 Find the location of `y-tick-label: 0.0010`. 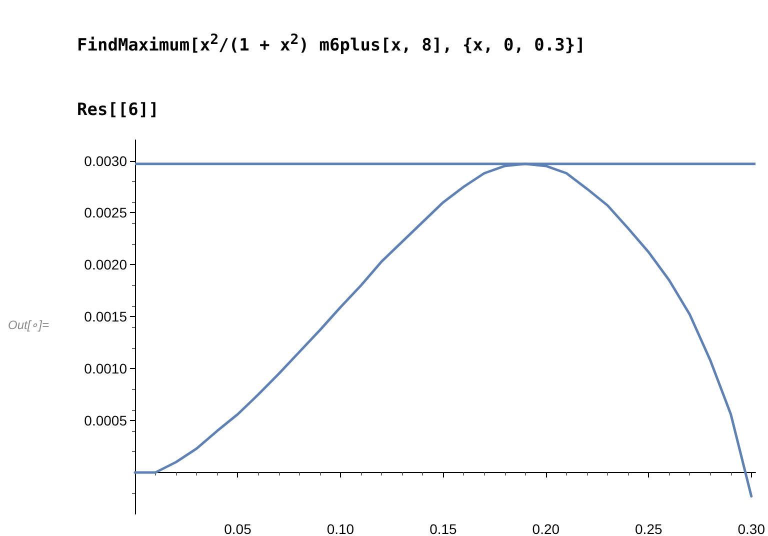

y-tick-label: 0.0010 is located at coordinates (106, 368).